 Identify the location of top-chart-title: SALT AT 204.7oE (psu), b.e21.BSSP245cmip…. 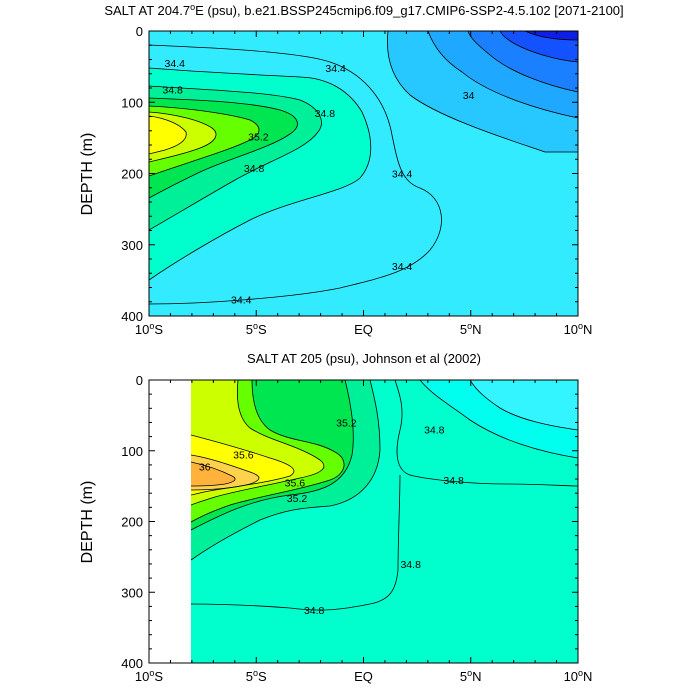
(363, 10).